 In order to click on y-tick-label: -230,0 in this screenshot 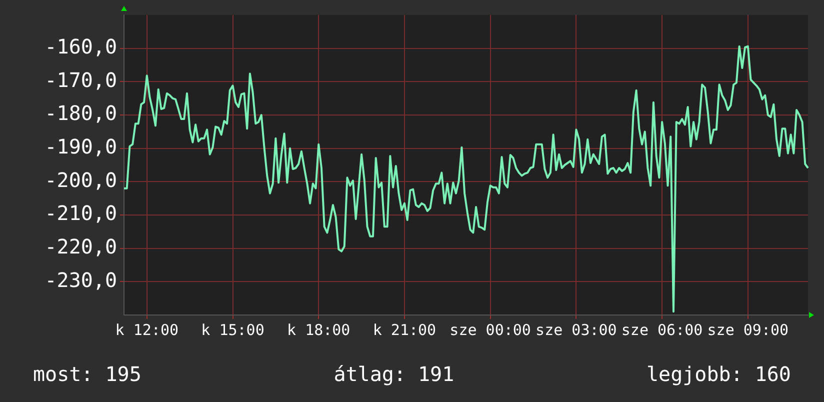, I will do `click(80, 280)`.